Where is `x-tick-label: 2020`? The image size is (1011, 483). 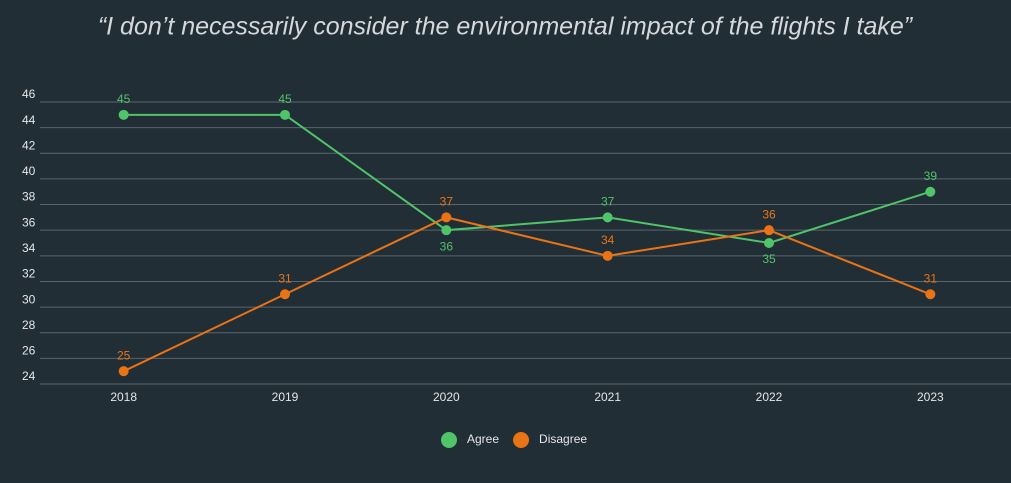 x-tick-label: 2020 is located at coordinates (446, 397).